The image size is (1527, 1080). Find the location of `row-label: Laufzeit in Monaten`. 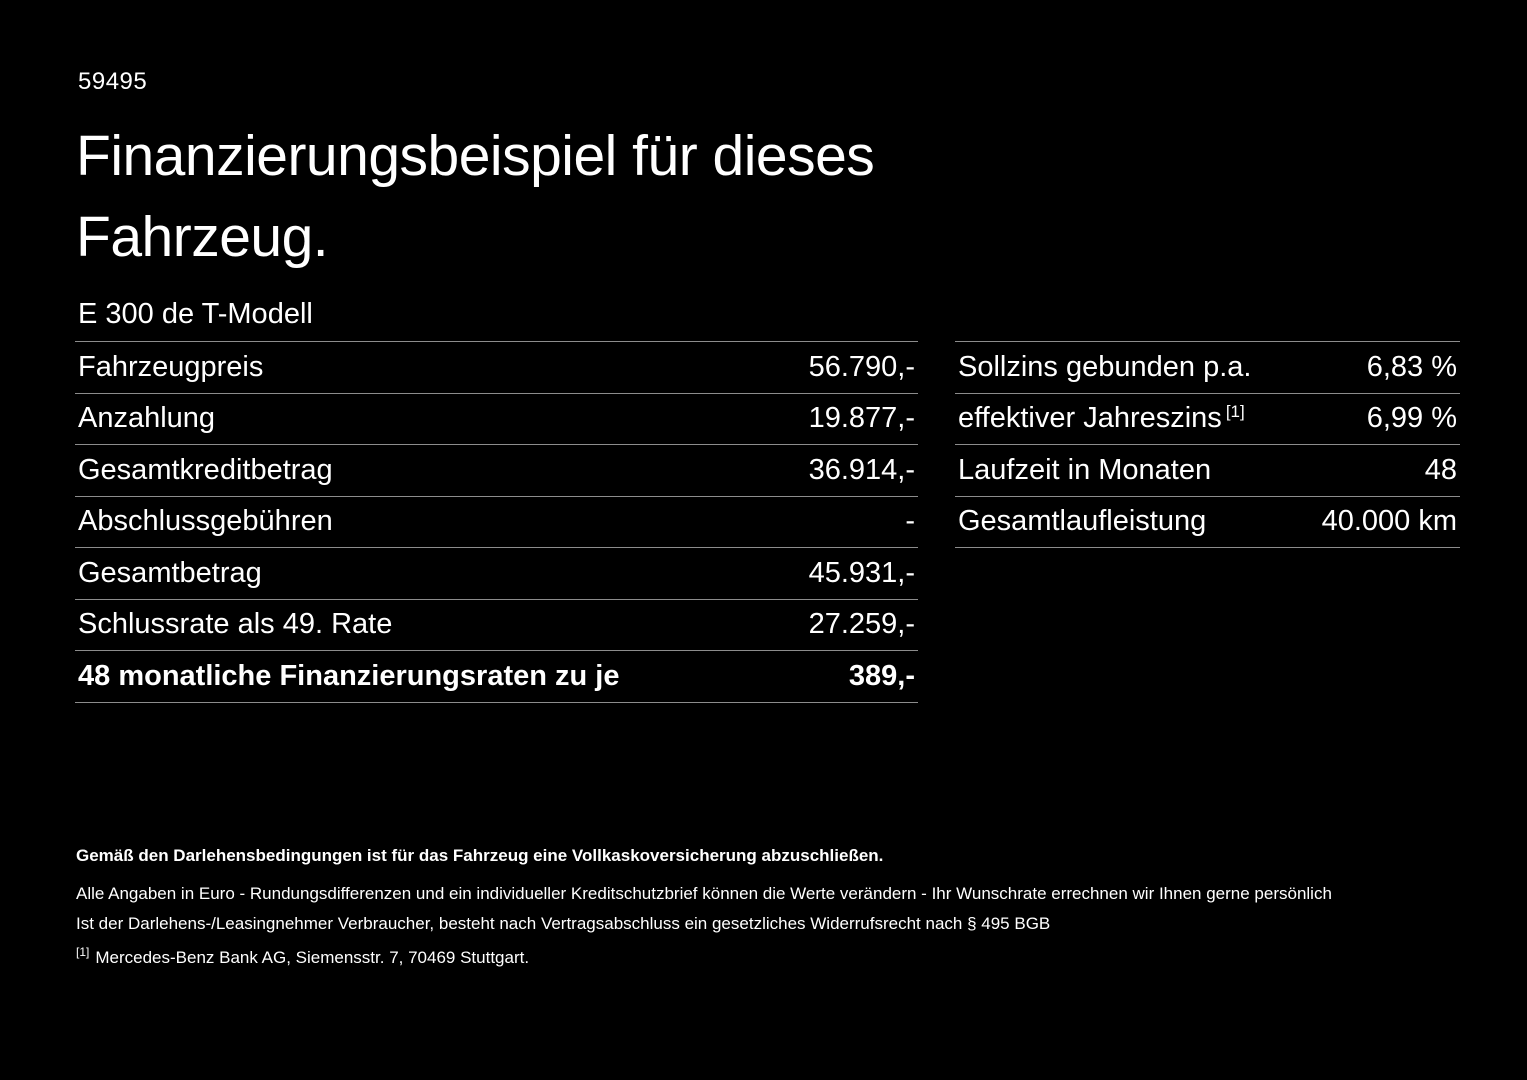

row-label: Laufzeit in Monaten is located at coordinates (1085, 469).